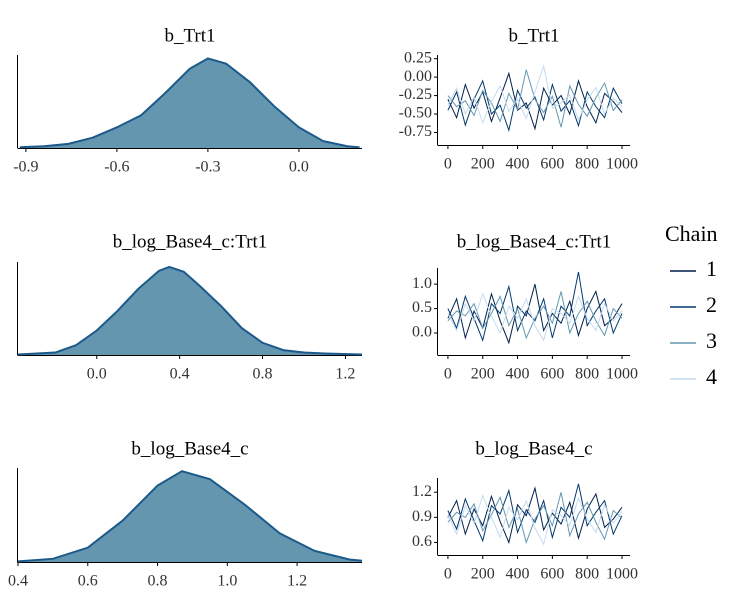 Image resolution: width=750 pixels, height=600 pixels. I want to click on y-tick-label: 0.5, so click(422, 307).